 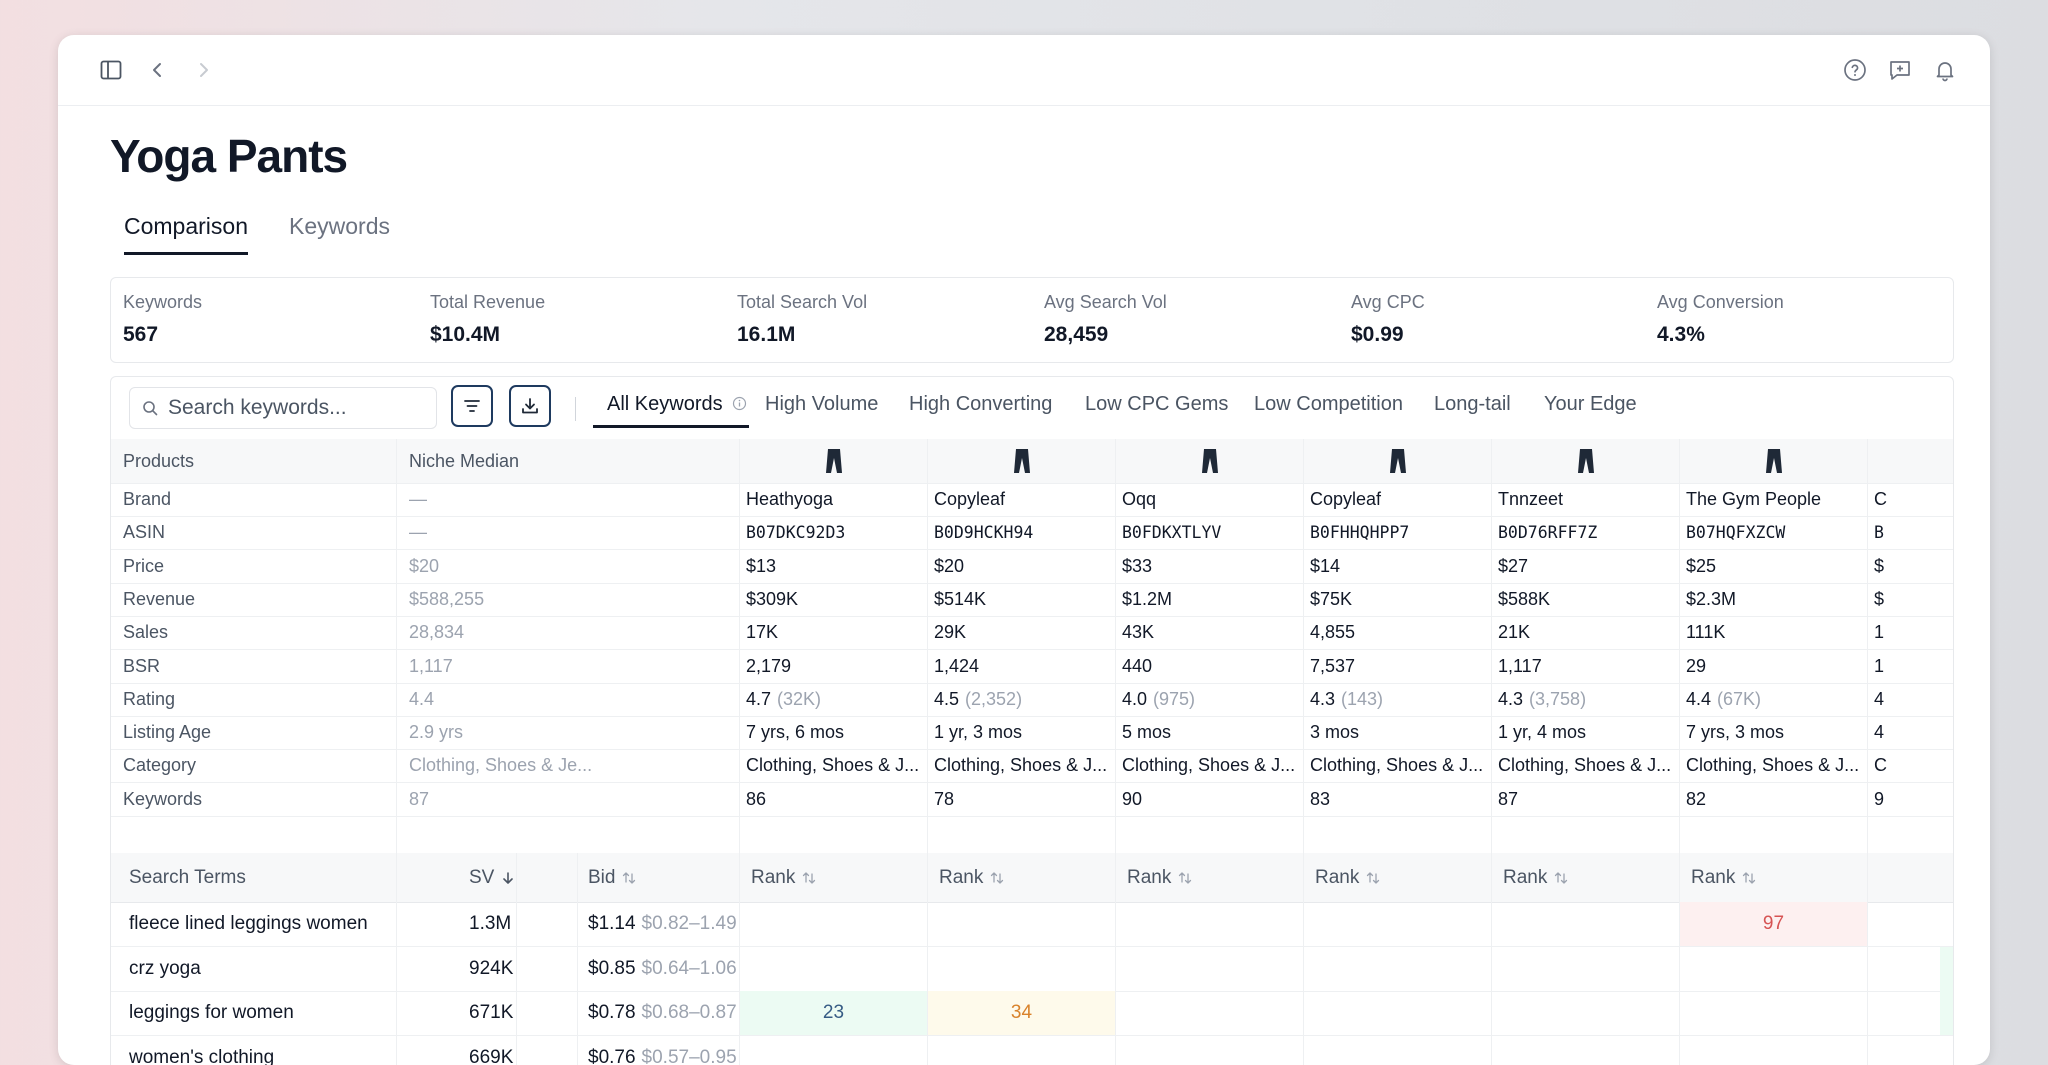 What do you see at coordinates (689, 924) in the screenshot?
I see `bid-range: $0.82–1.49` at bounding box center [689, 924].